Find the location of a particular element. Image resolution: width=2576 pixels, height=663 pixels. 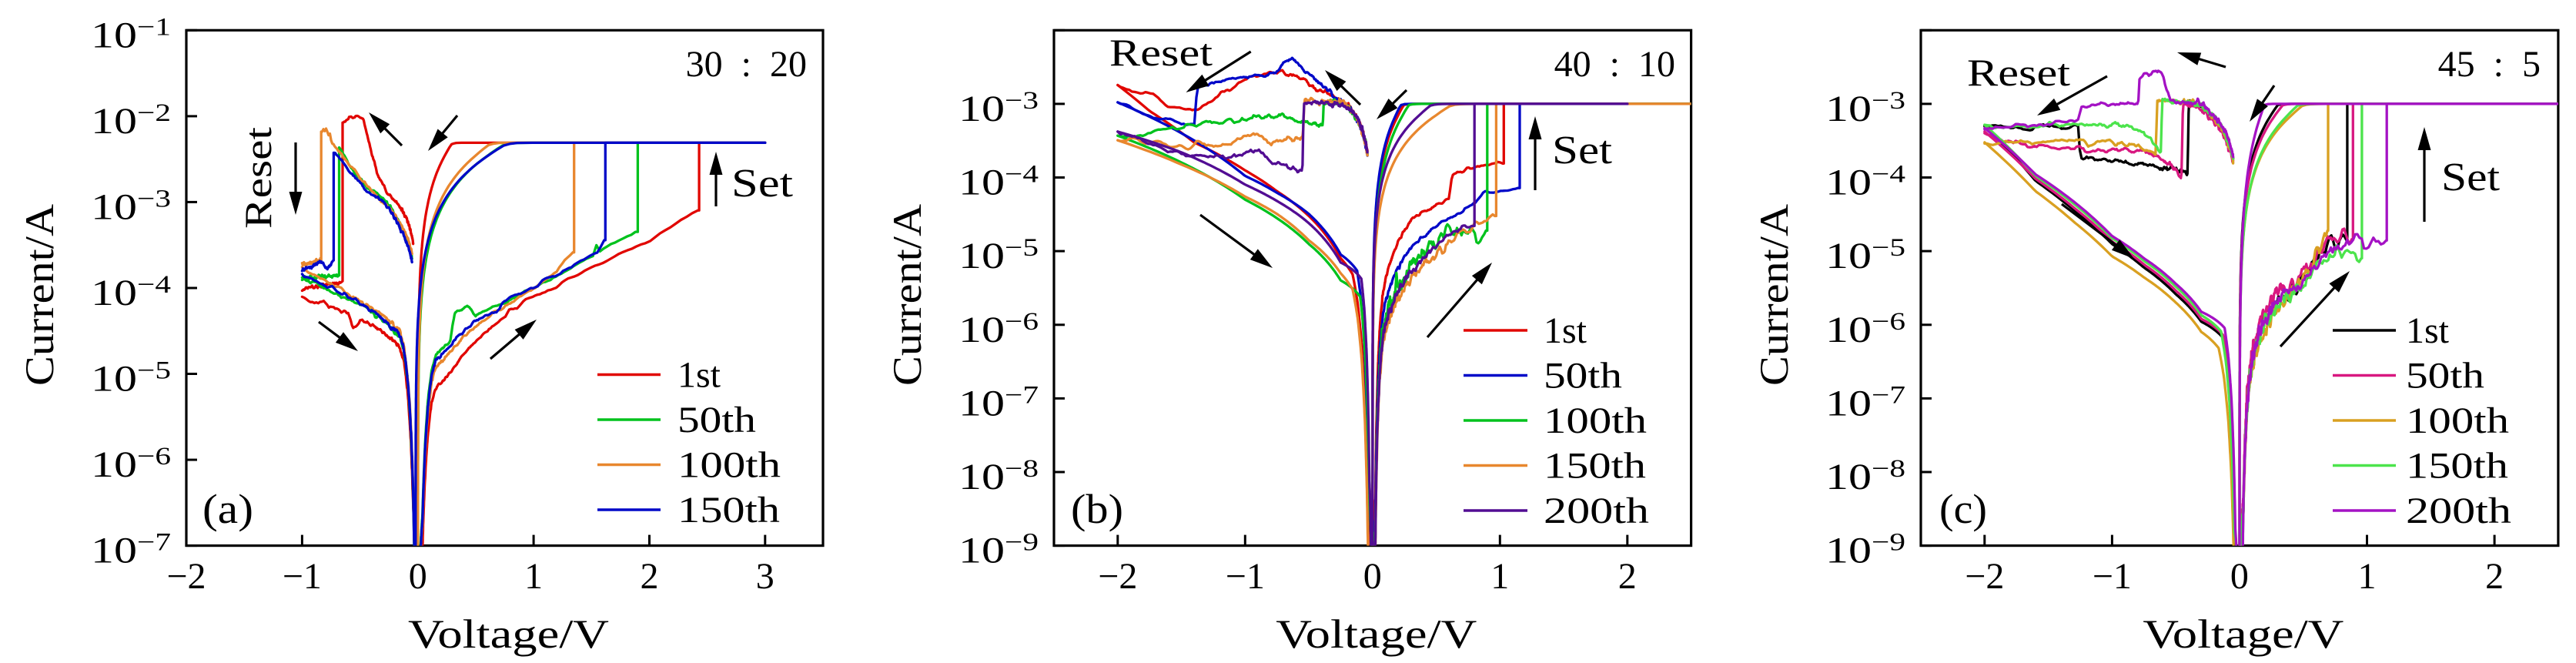

svg-text: 45 : 5 is located at coordinates (2489, 64).